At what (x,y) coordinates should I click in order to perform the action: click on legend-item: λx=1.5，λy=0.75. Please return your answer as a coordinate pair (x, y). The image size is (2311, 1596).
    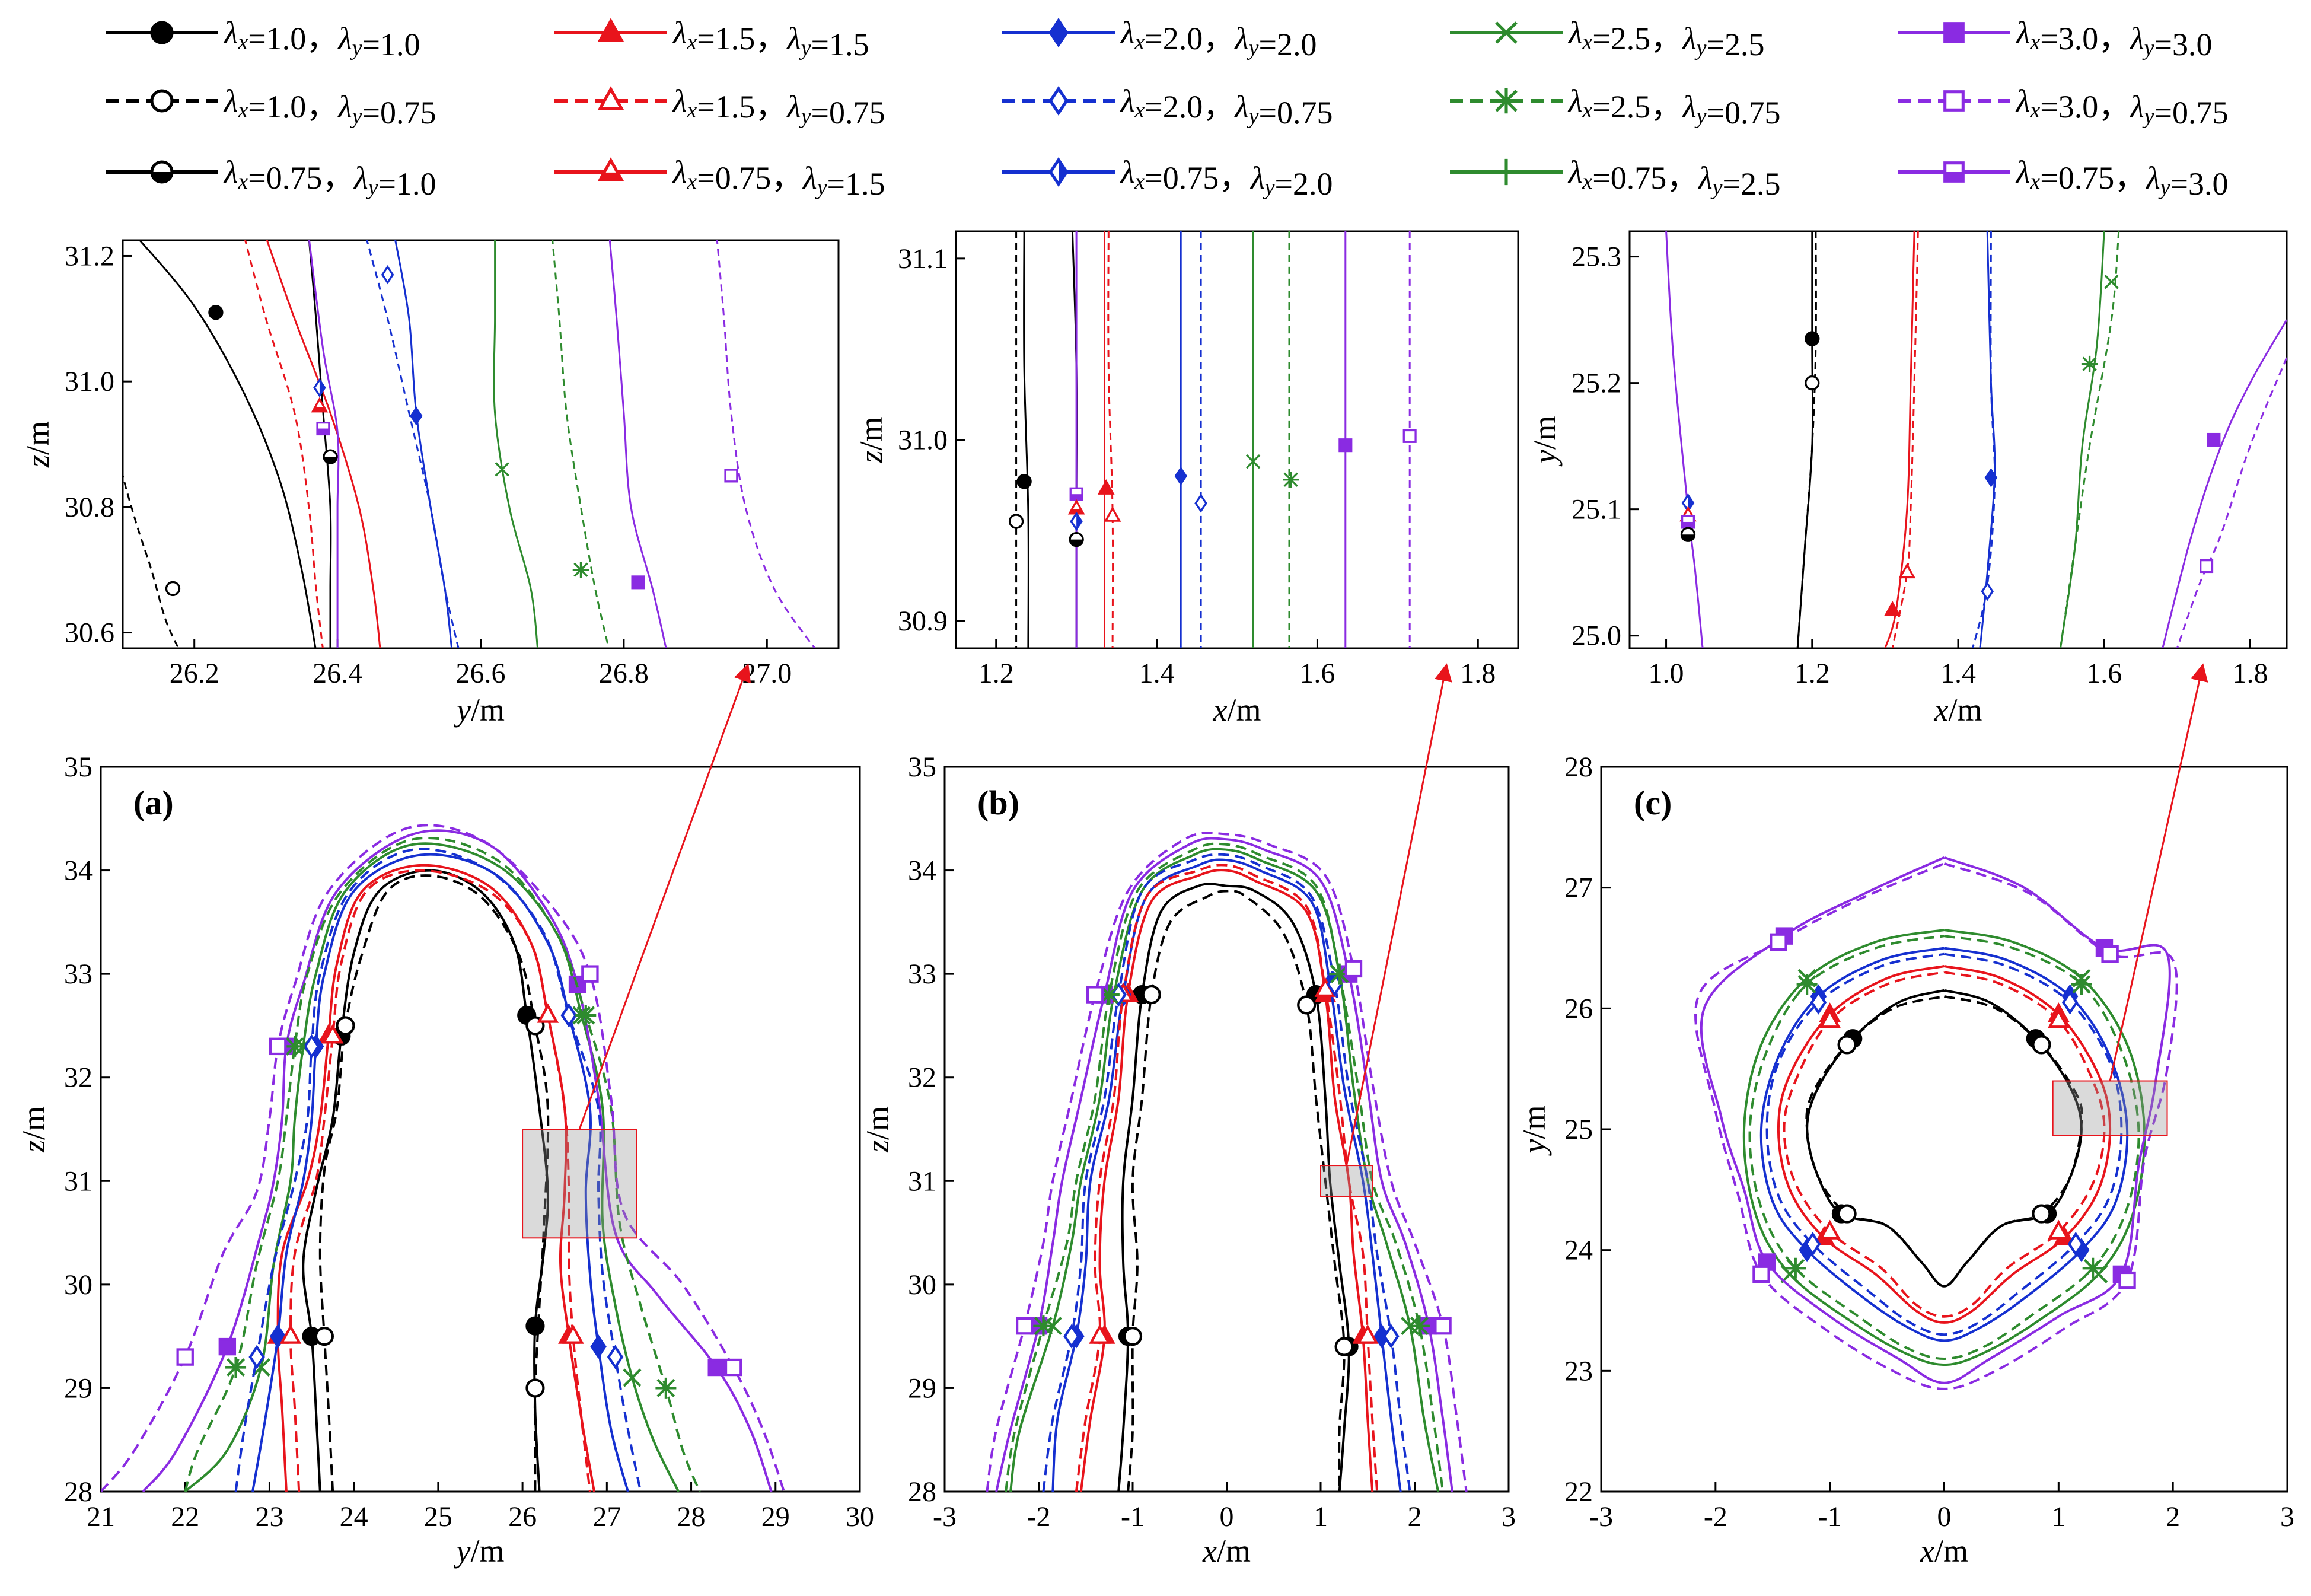
    Looking at the image, I should click on (719, 106).